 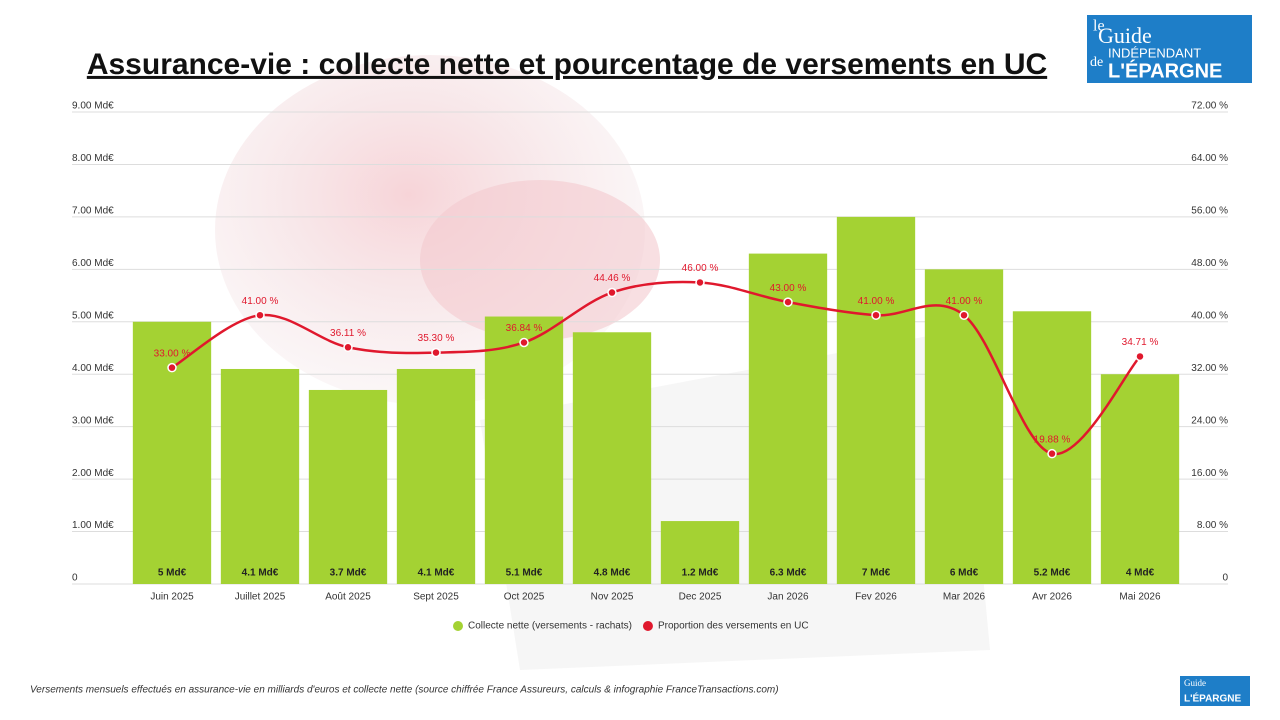 What do you see at coordinates (1140, 342) in the screenshot?
I see `data-label: 34.71 %` at bounding box center [1140, 342].